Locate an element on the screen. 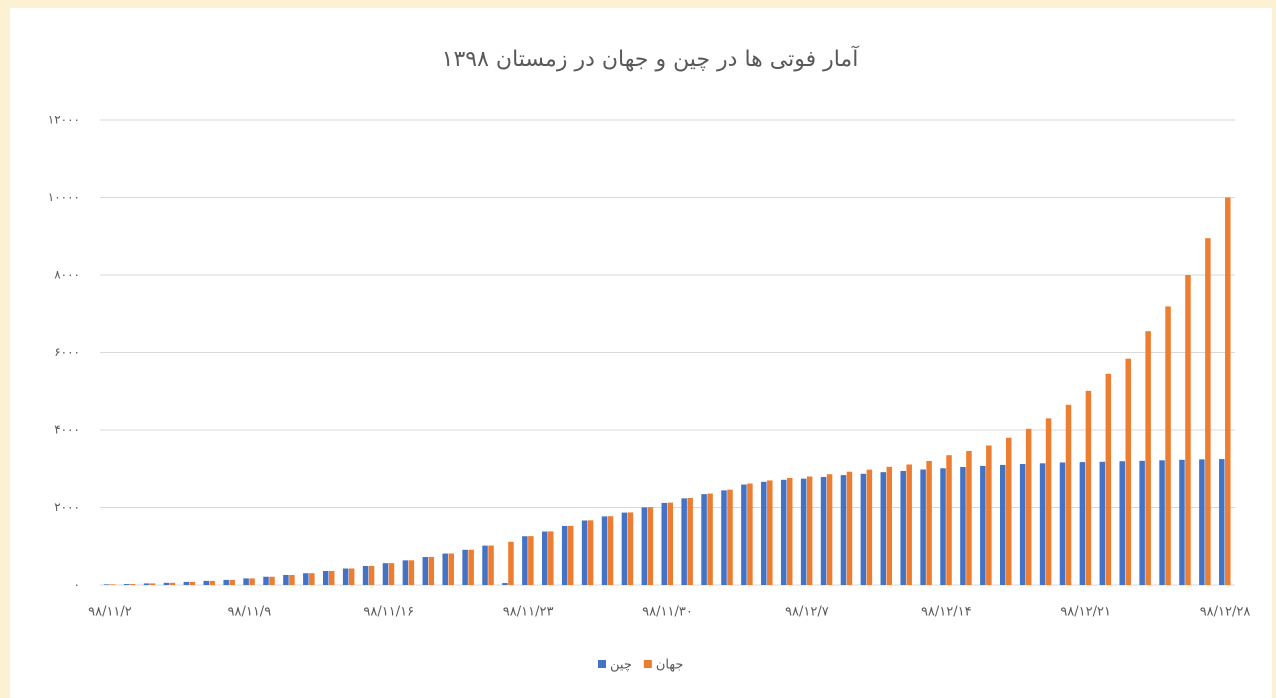 The image size is (1276, 698). x-tick-label: ۹۸/۱۲/۲۸ is located at coordinates (1225, 612).